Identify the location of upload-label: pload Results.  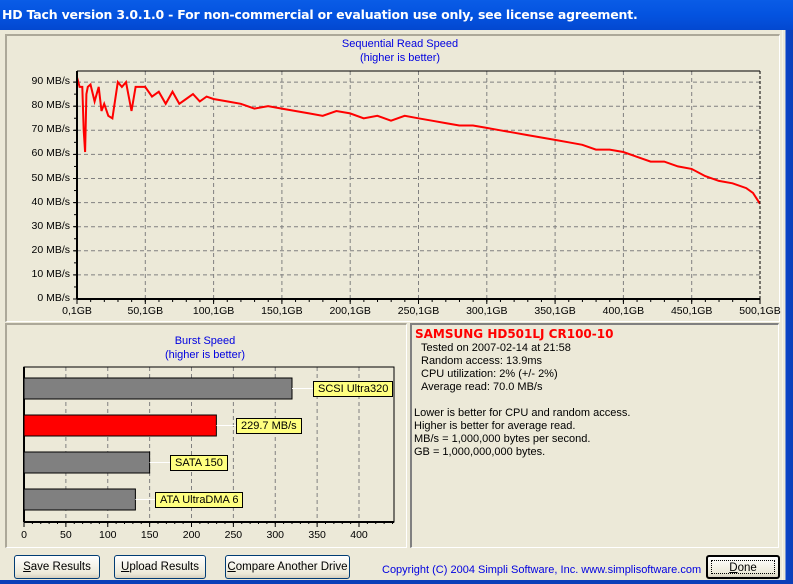
(164, 567).